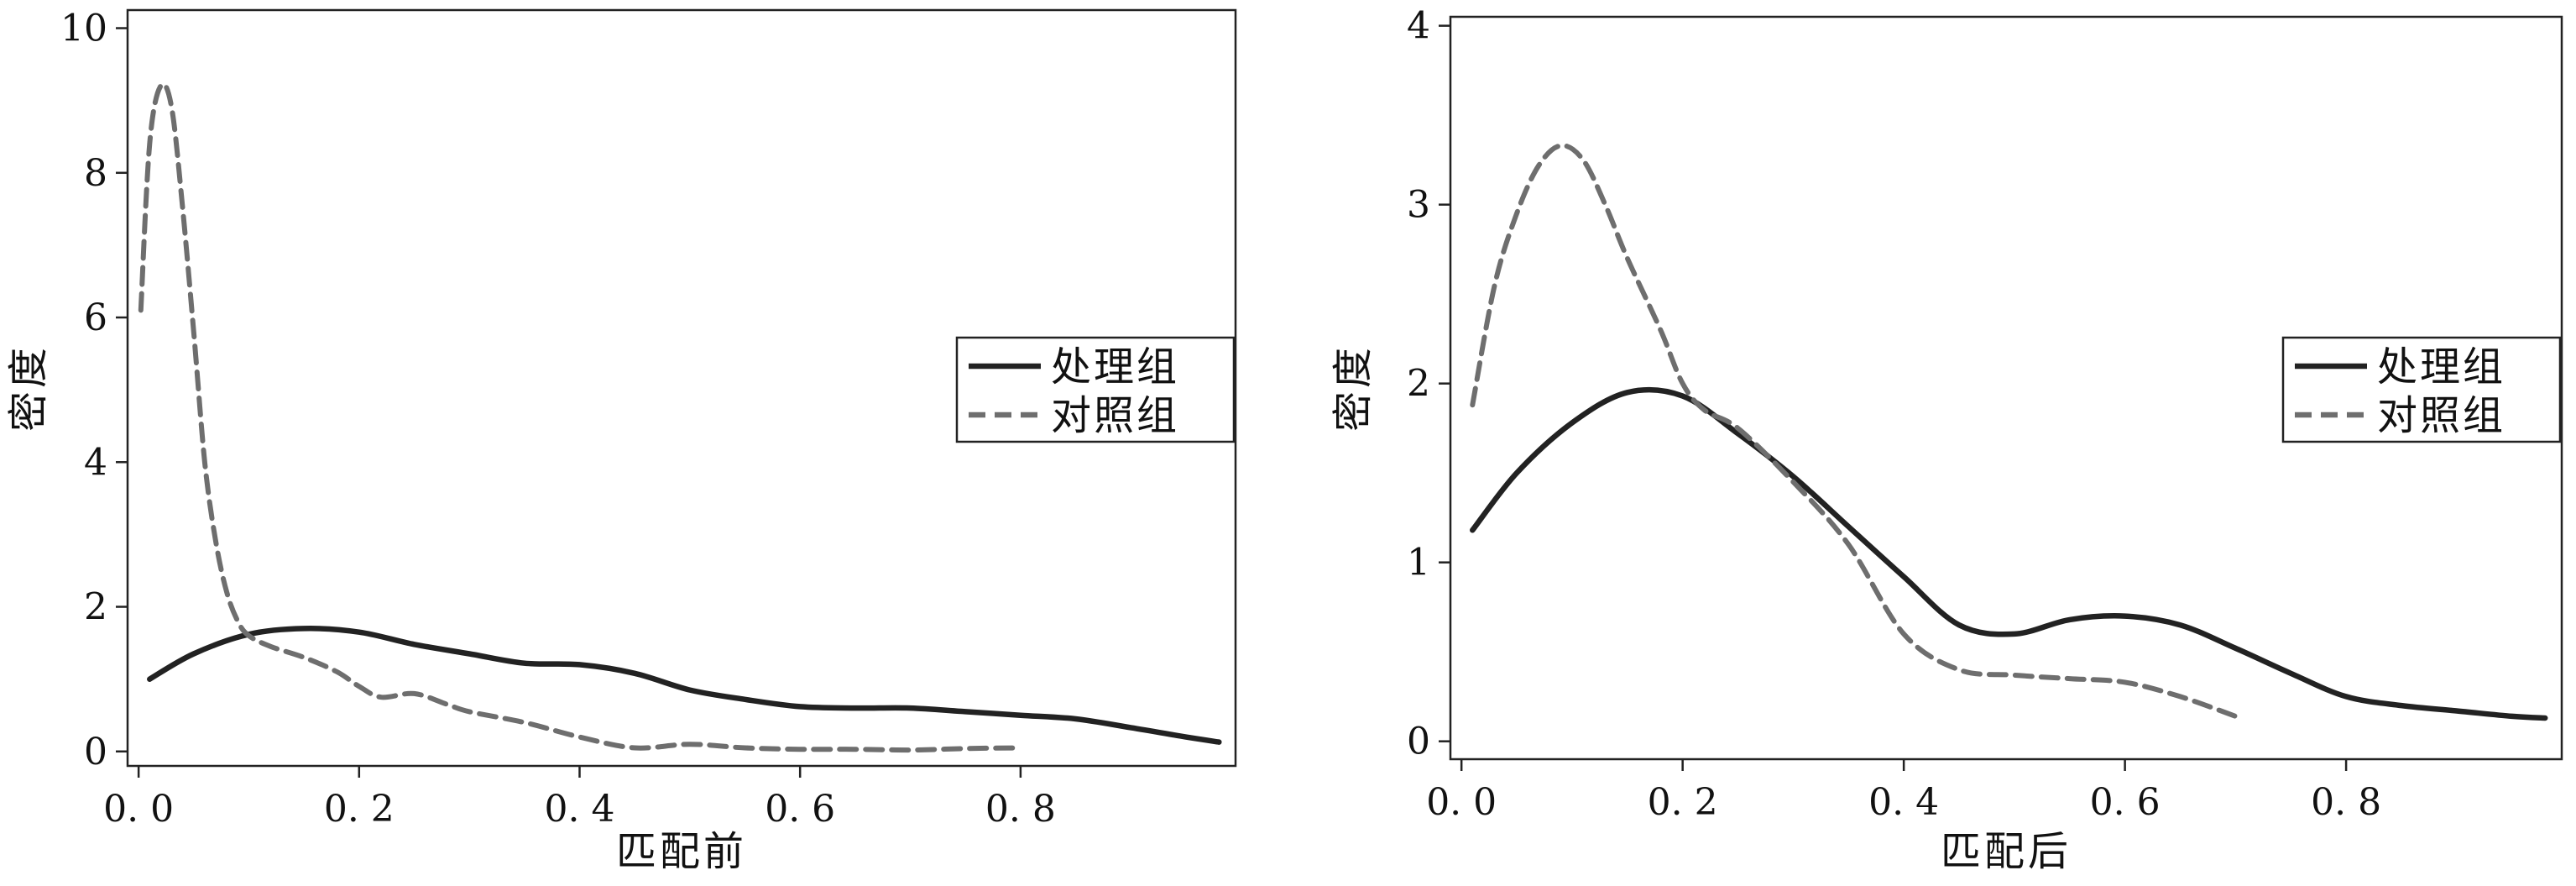 The height and width of the screenshot is (886, 2576). What do you see at coordinates (1418, 563) in the screenshot?
I see `y-tick-label: 1` at bounding box center [1418, 563].